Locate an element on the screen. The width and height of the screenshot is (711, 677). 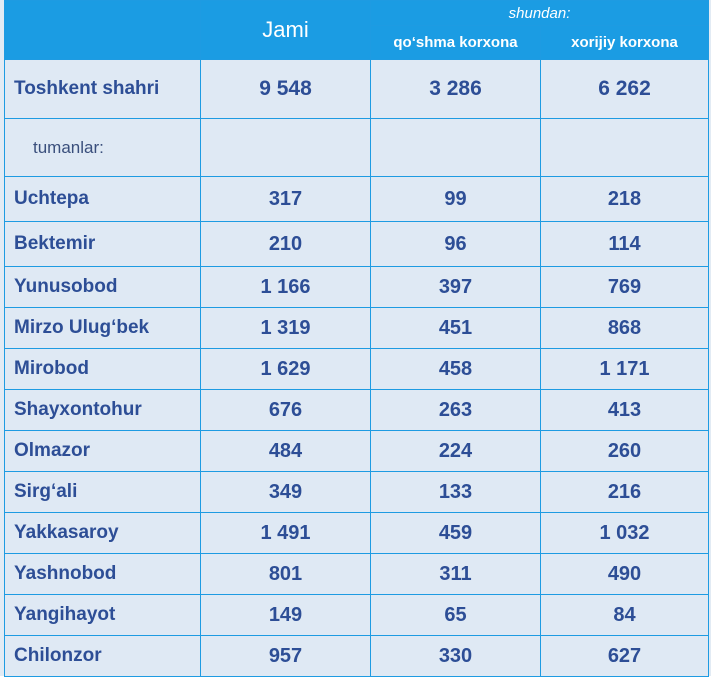
cell-jami: 1 166 is located at coordinates (285, 287).